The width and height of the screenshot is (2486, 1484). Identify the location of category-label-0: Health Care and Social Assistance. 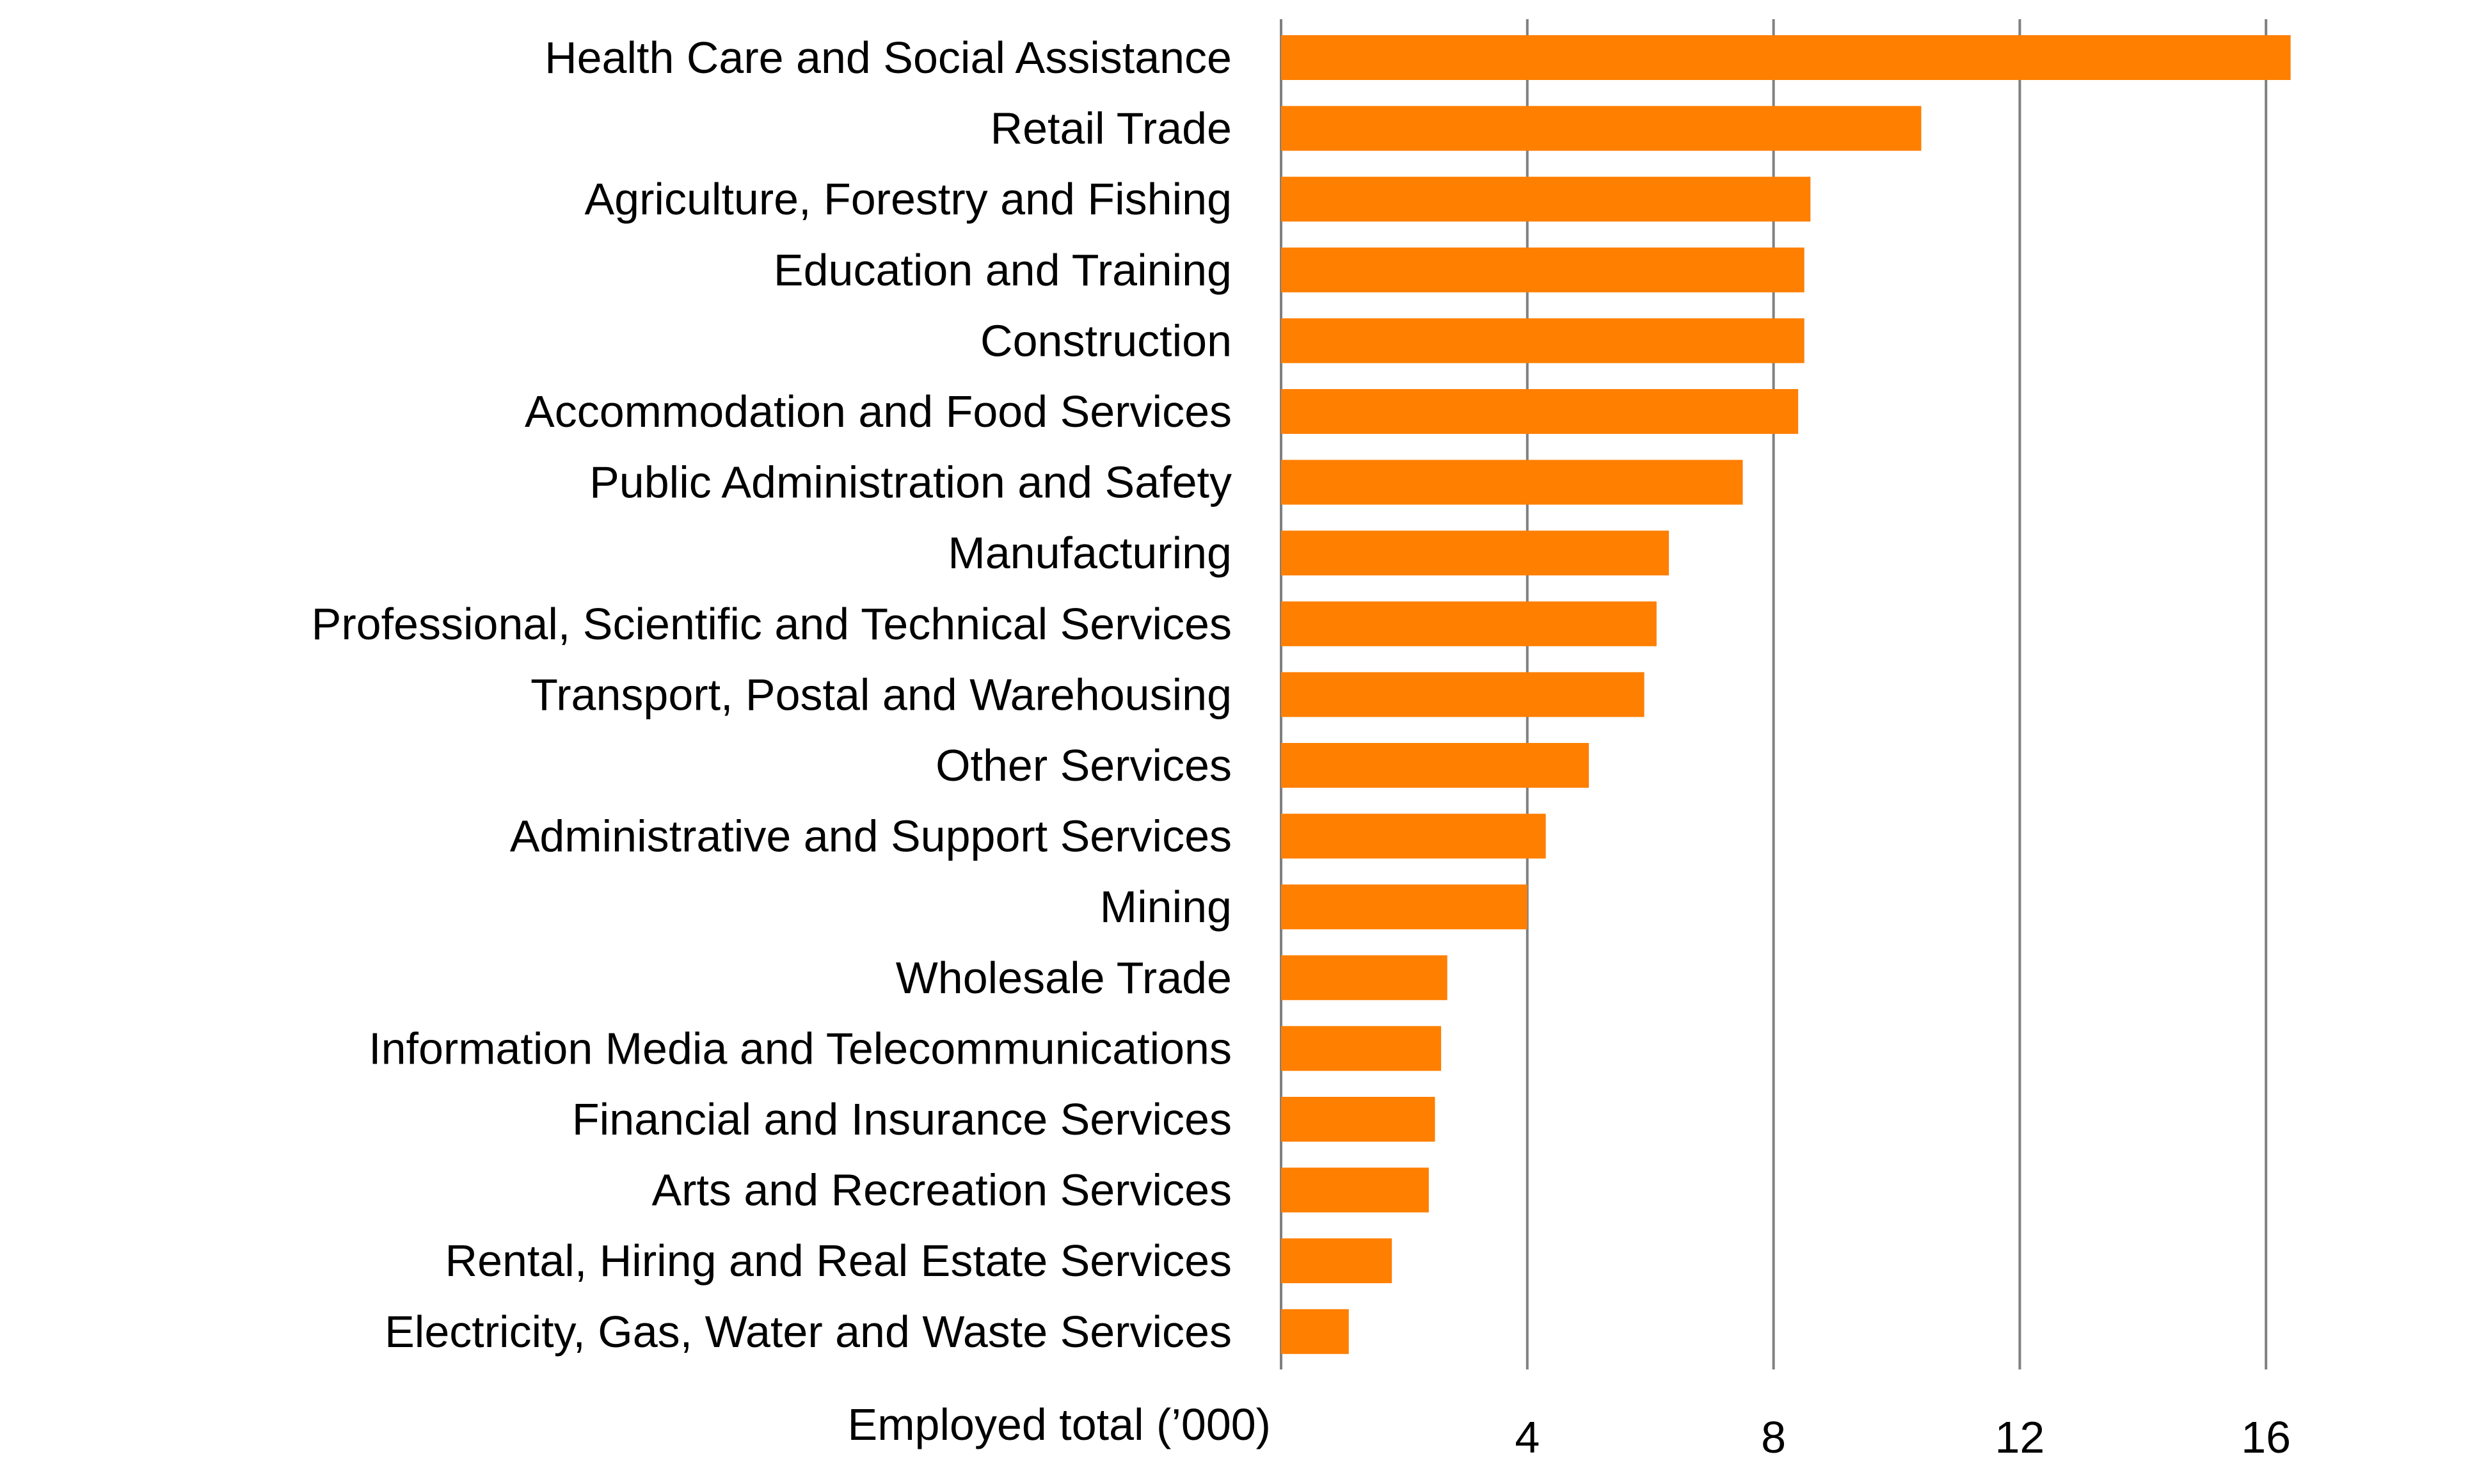
(889, 58).